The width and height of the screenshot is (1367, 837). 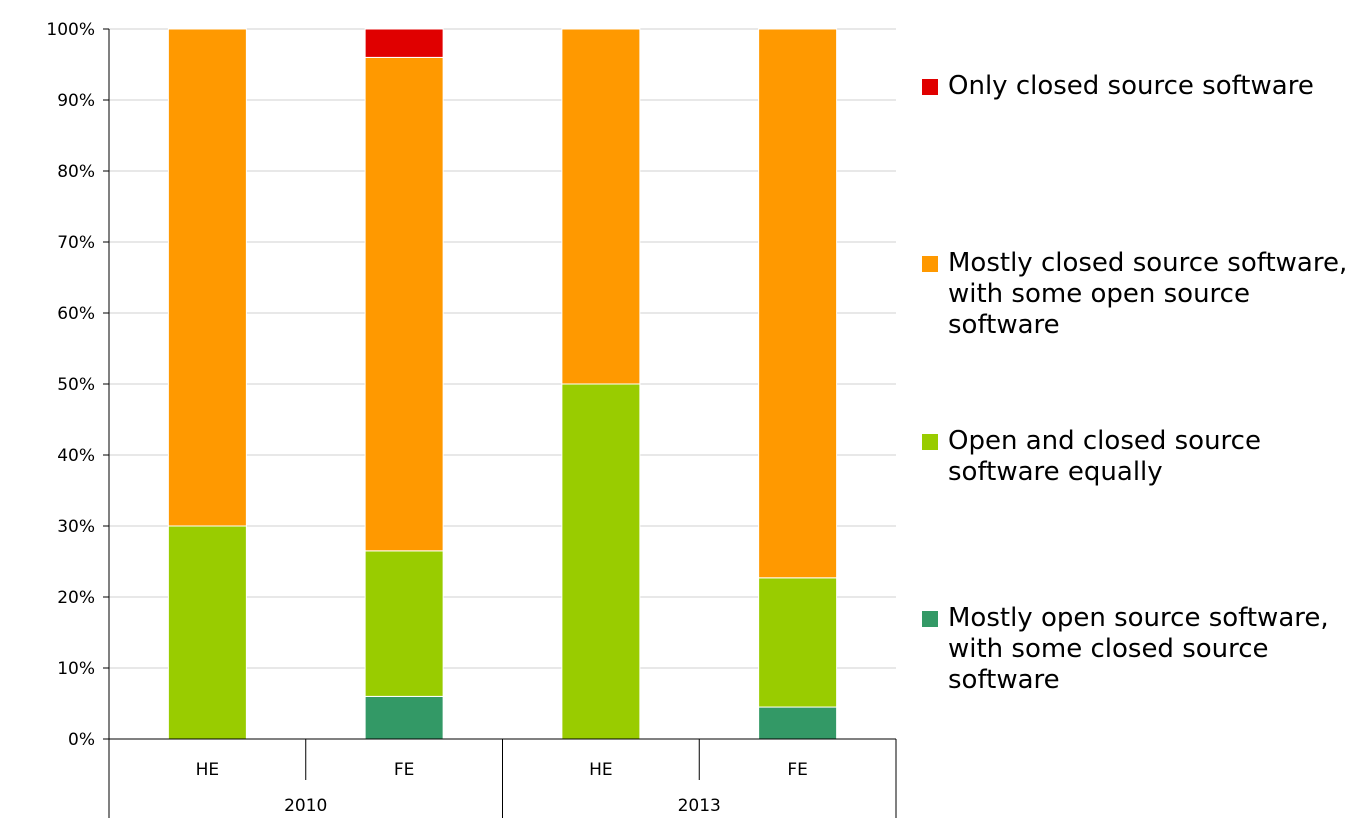 I want to click on legend-label: Open and closed source software equally, so click(x=1104, y=456).